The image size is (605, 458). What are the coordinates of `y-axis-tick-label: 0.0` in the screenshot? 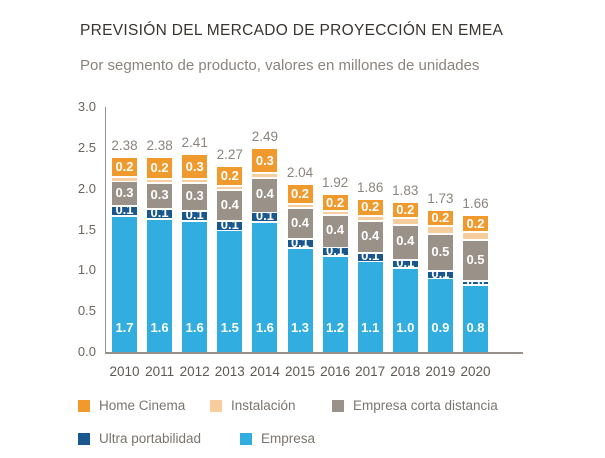 It's located at (86, 351).